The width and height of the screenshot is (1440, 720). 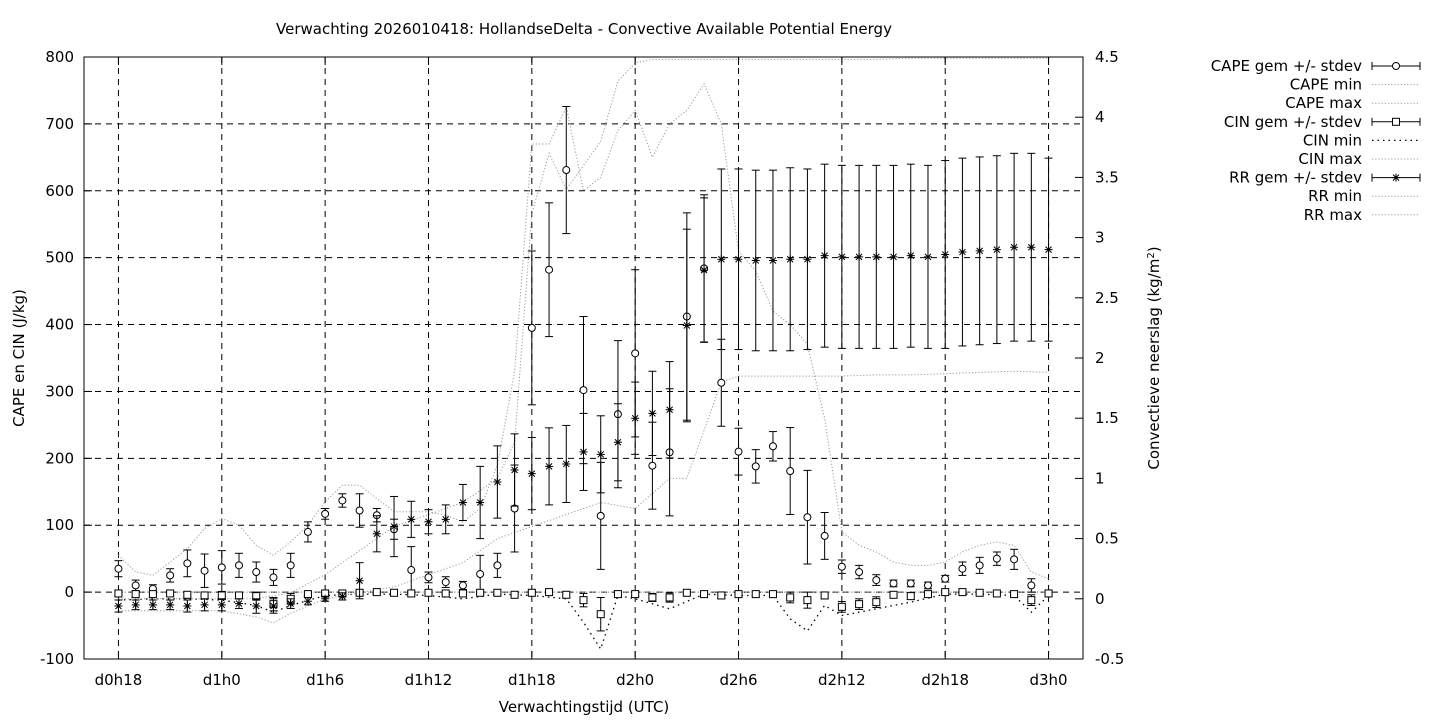 I want to click on y2-tick-label: 1, so click(x=1100, y=478).